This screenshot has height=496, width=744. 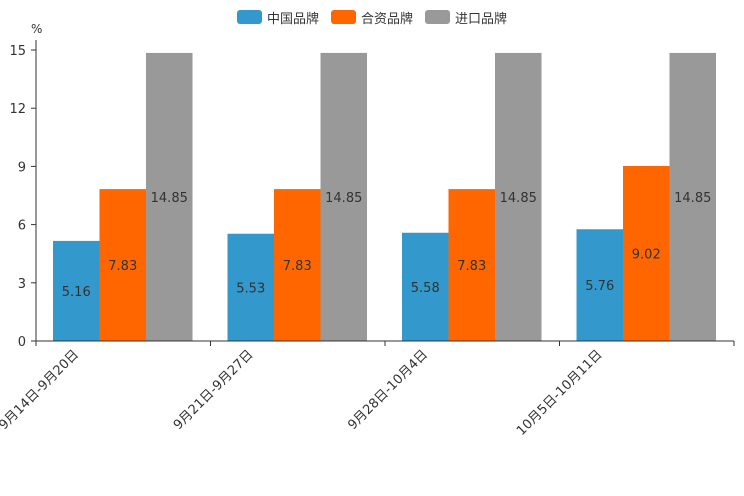 I want to click on y-tick-label: 3, so click(x=22, y=284).